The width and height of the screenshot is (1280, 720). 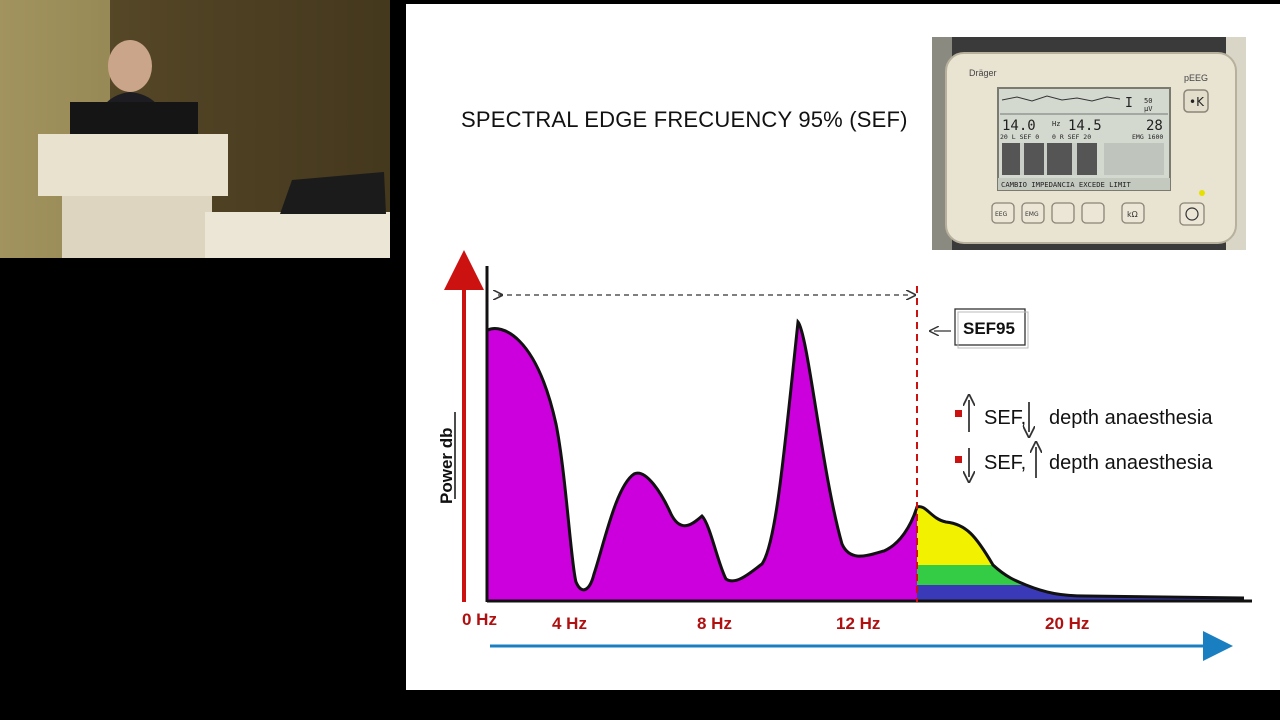 I want to click on x-tick-0hz: 0 Hz, so click(x=479, y=619).